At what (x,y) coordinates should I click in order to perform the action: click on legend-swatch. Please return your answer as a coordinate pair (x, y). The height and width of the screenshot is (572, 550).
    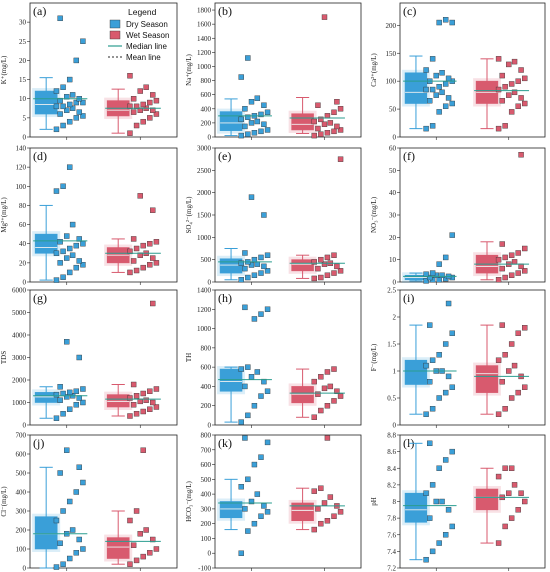
    Looking at the image, I should click on (115, 24).